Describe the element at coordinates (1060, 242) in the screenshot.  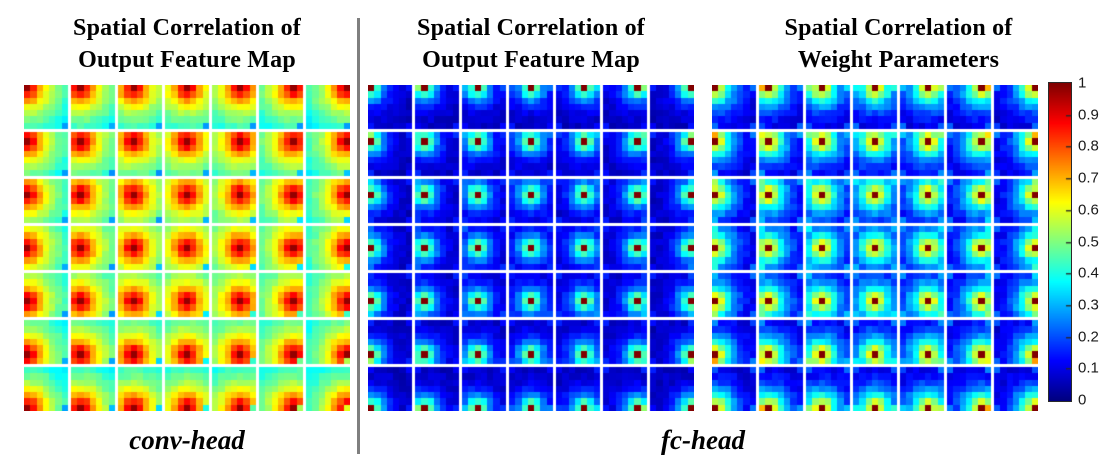
I see `colorbar-gradient` at that location.